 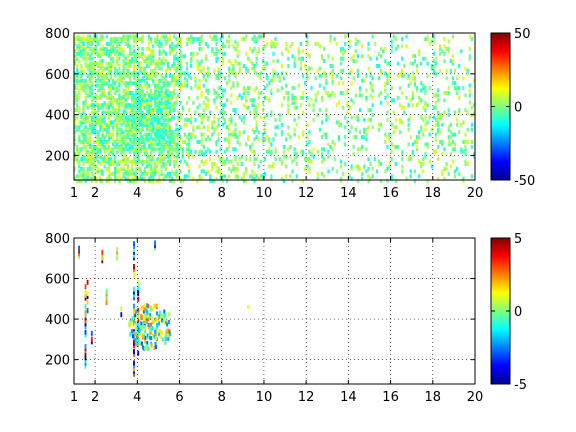 I want to click on x-tick-label: 18, so click(x=433, y=193).